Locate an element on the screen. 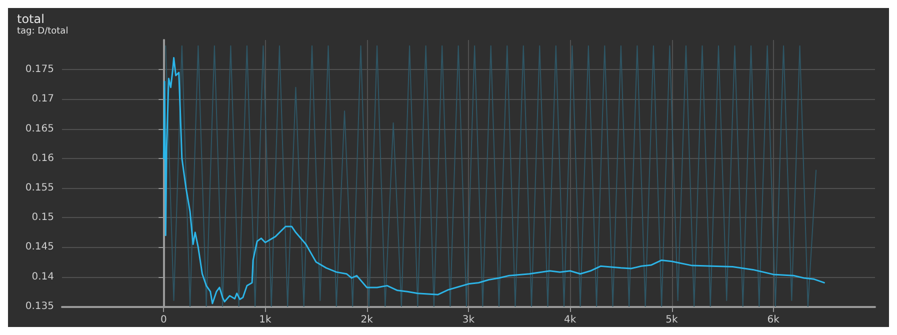 The image size is (897, 335). x-tick-label: 1k is located at coordinates (265, 320).